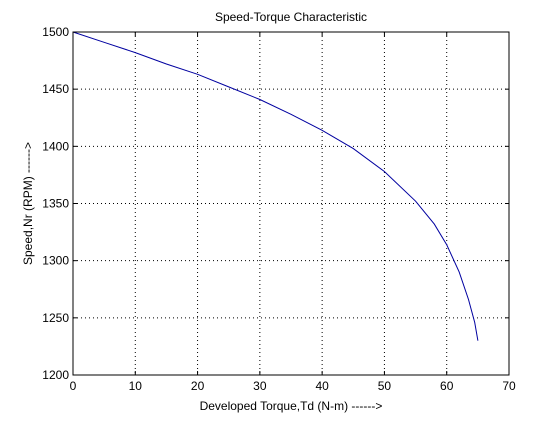 This screenshot has width=560, height=425. What do you see at coordinates (55, 204) in the screenshot?
I see `y-tick-label: 1350` at bounding box center [55, 204].